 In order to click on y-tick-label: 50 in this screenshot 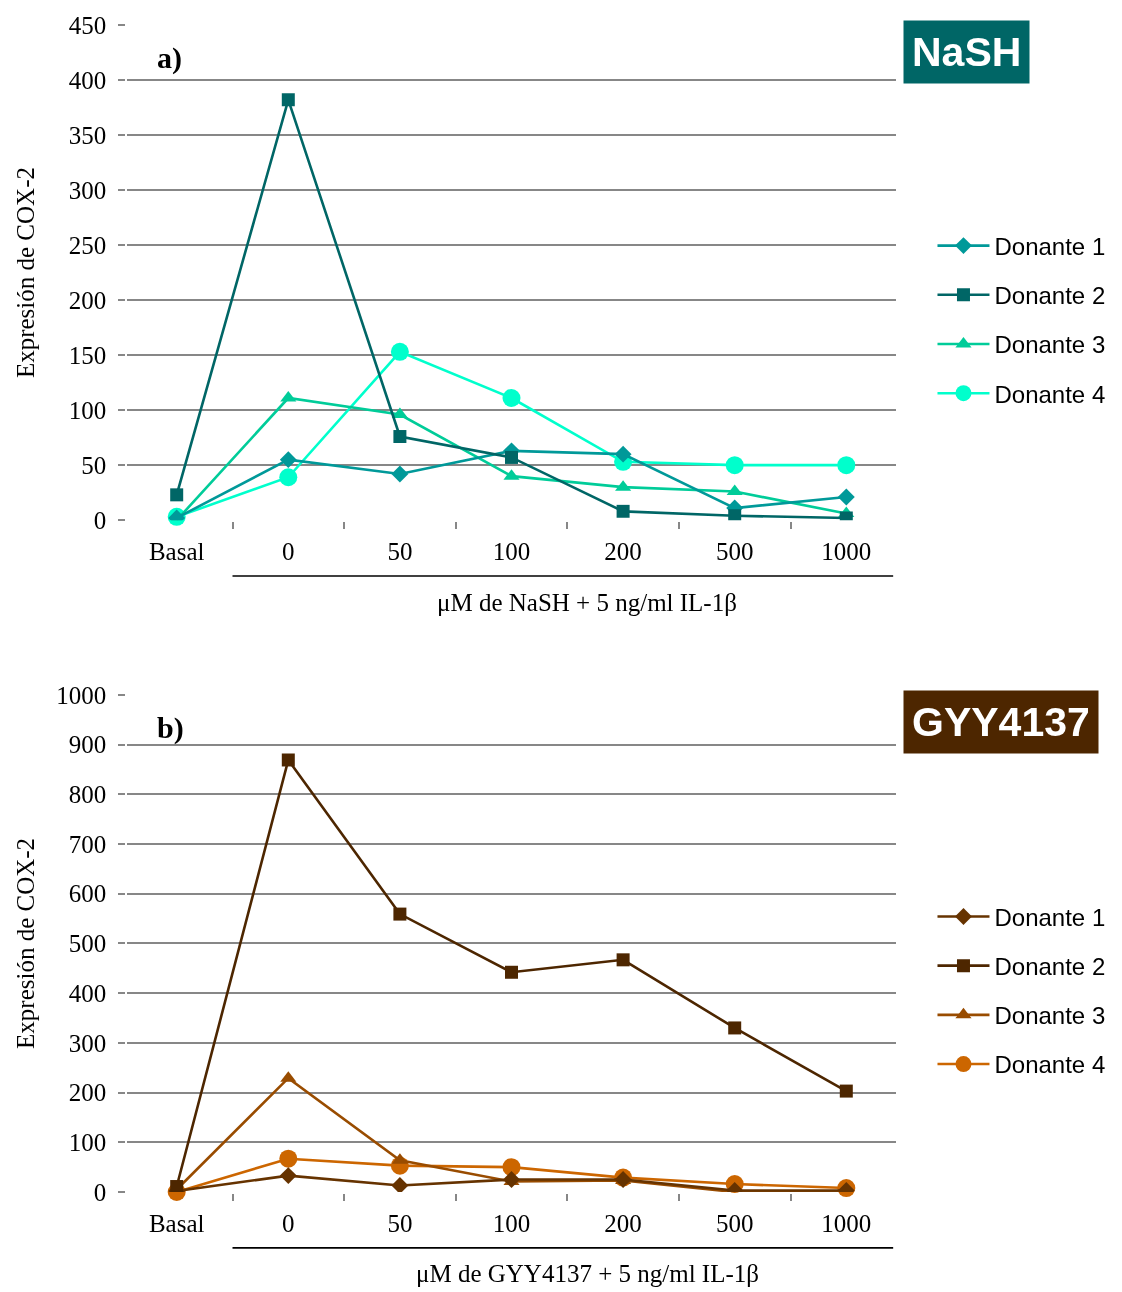, I will do `click(94, 465)`.